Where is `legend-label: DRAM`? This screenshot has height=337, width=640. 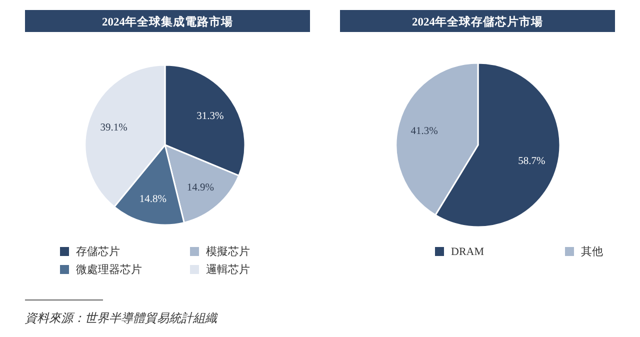
legend-label: DRAM is located at coordinates (467, 252).